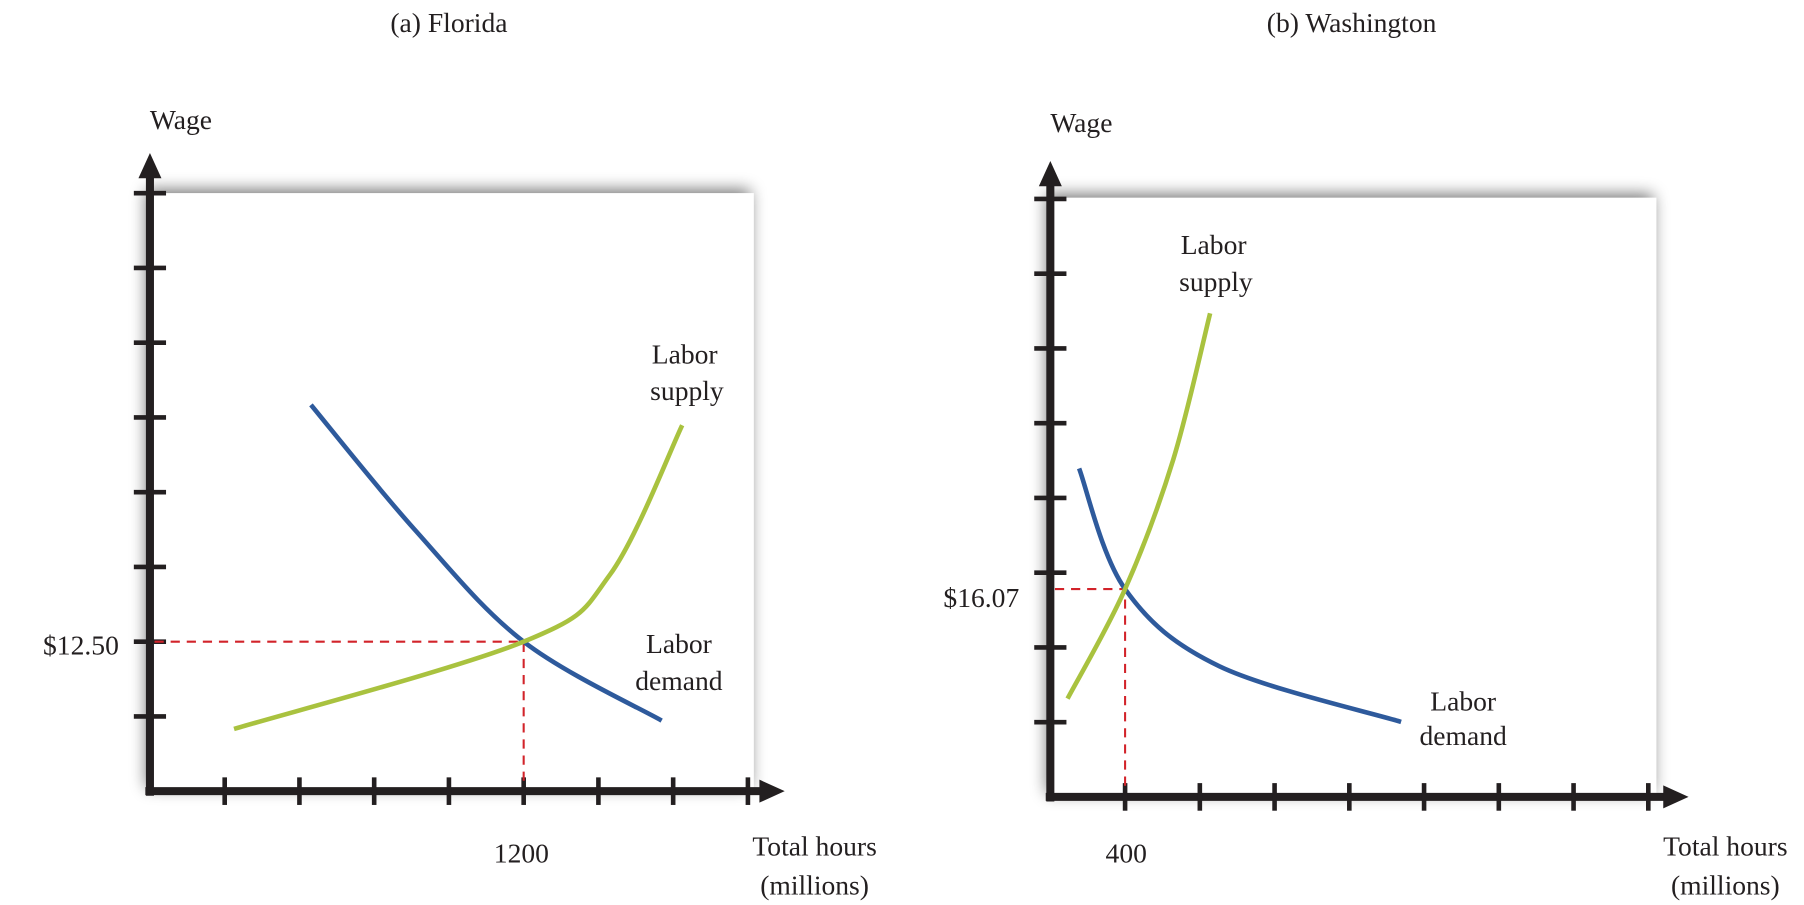 The image size is (1804, 905). Describe the element at coordinates (981, 597) in the screenshot. I see `equilibrium-y-label: $16.07` at that location.